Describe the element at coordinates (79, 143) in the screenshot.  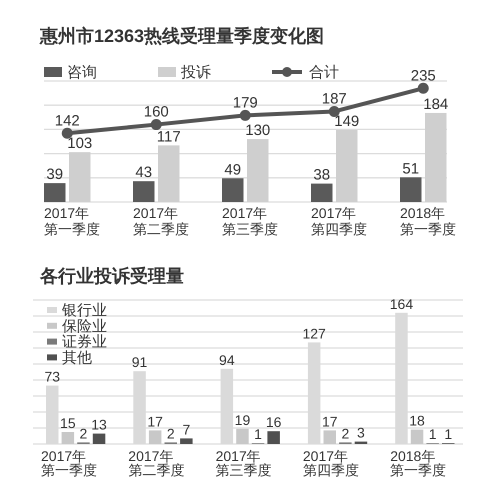
I see `data-label: 103` at that location.